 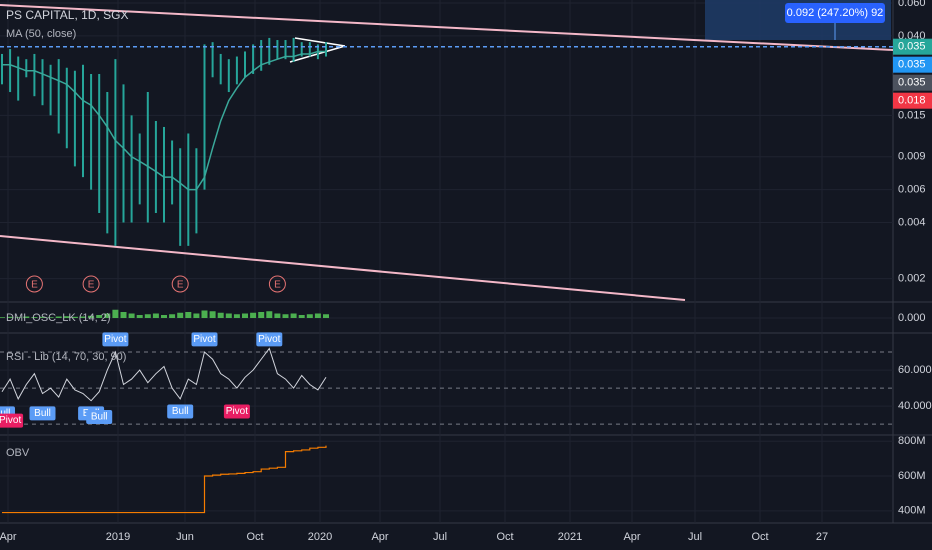 What do you see at coordinates (320, 42) in the screenshot?
I see `triangle-line` at bounding box center [320, 42].